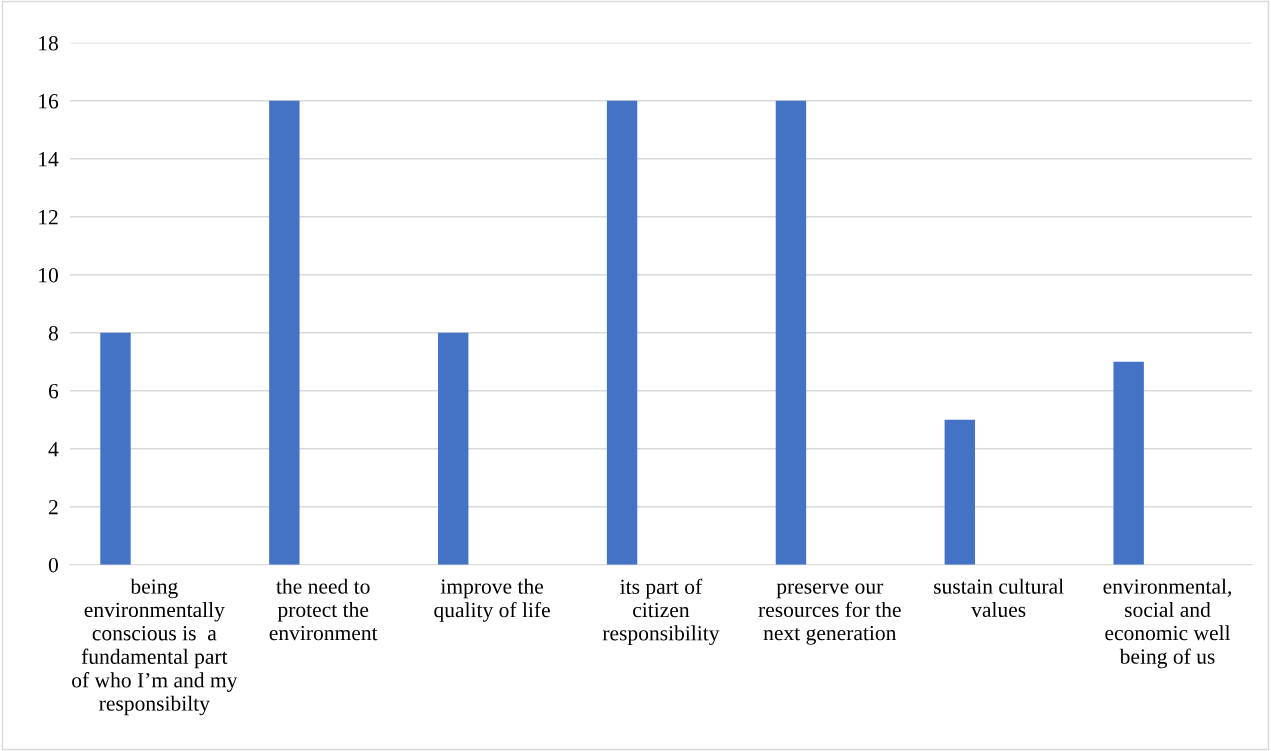  Describe the element at coordinates (49, 159) in the screenshot. I see `y-tick-label: 14` at that location.